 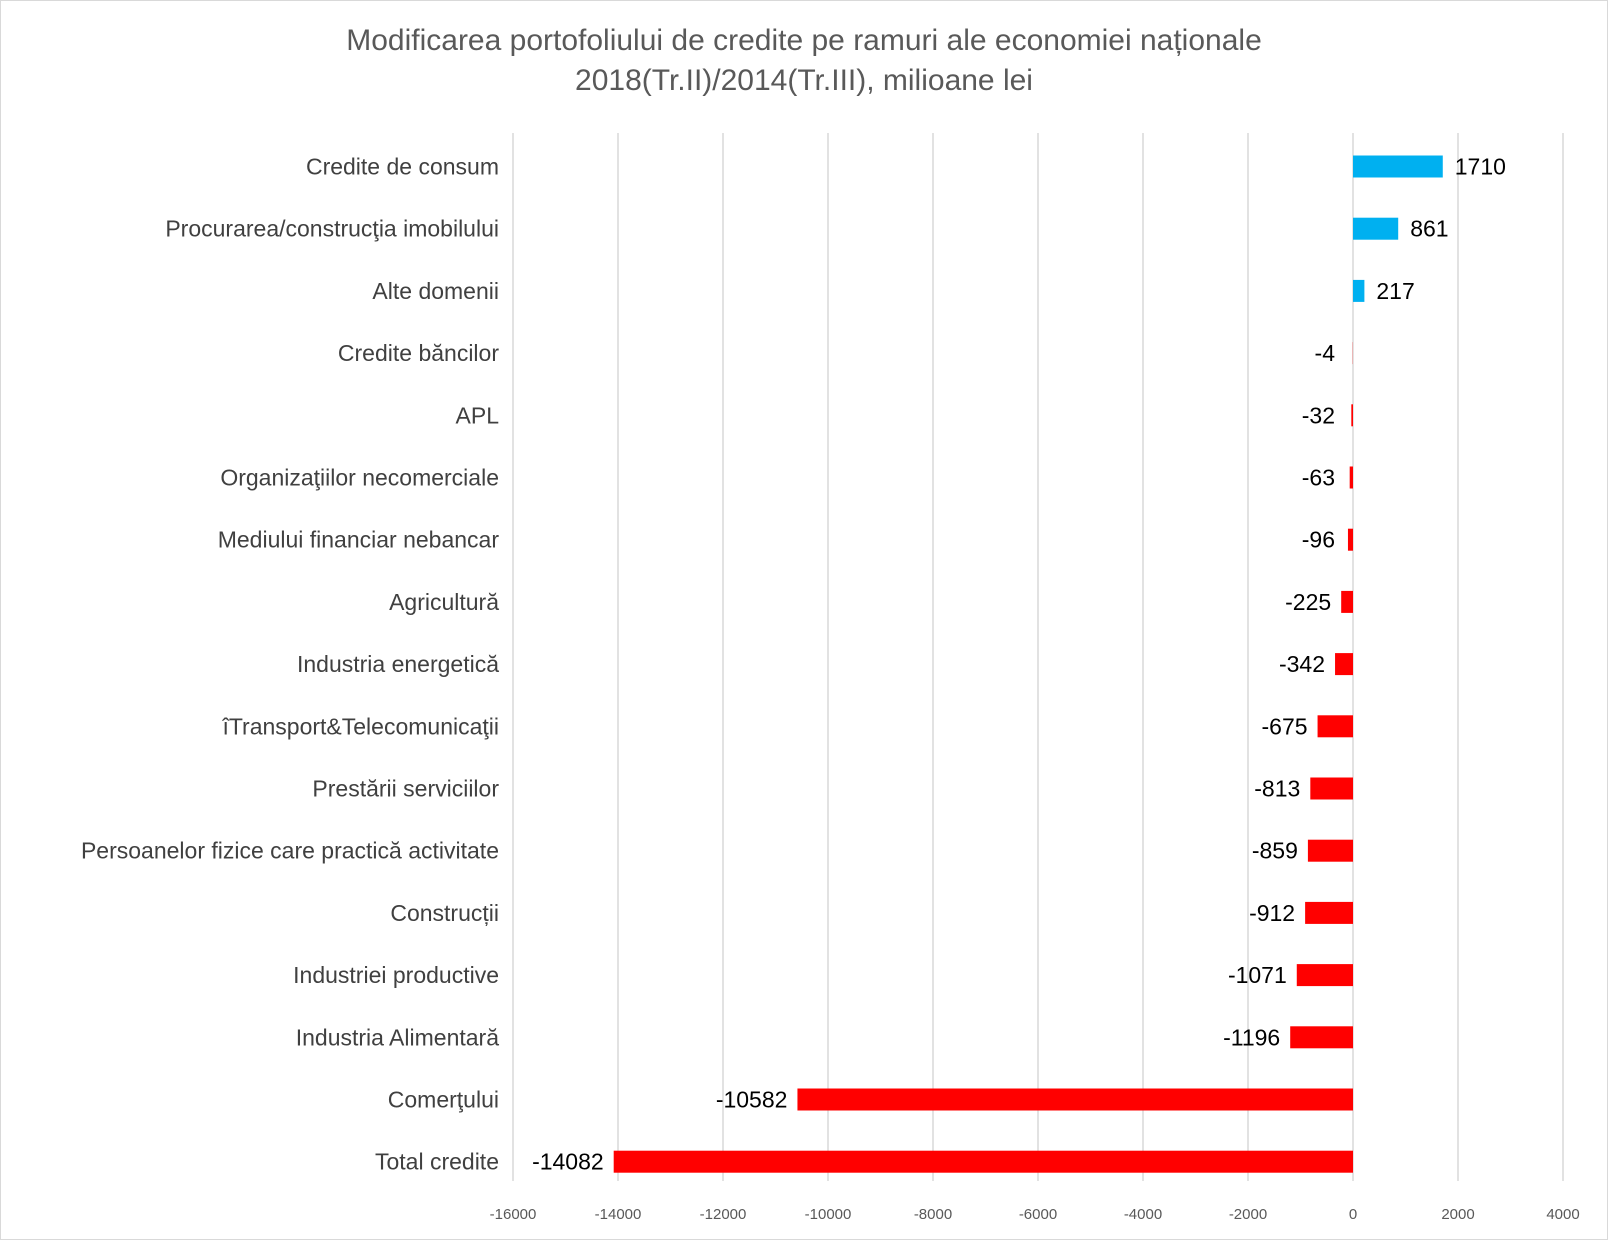 I want to click on category-label: APL, so click(x=478, y=415).